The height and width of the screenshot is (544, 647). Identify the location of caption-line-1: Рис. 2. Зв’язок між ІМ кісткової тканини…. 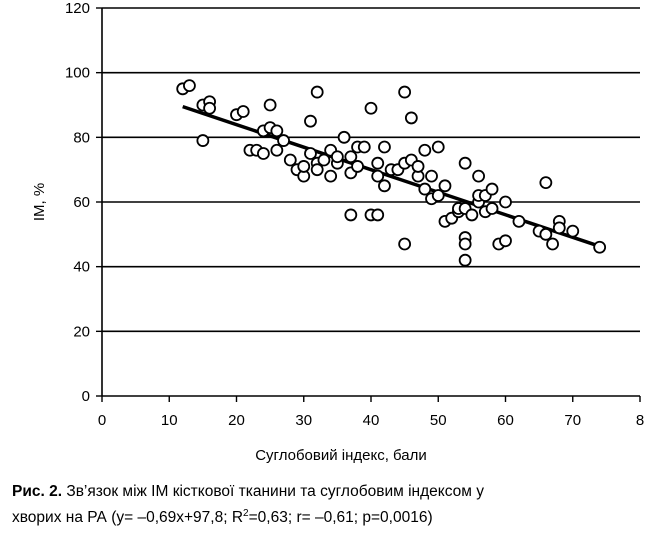
(329, 492).